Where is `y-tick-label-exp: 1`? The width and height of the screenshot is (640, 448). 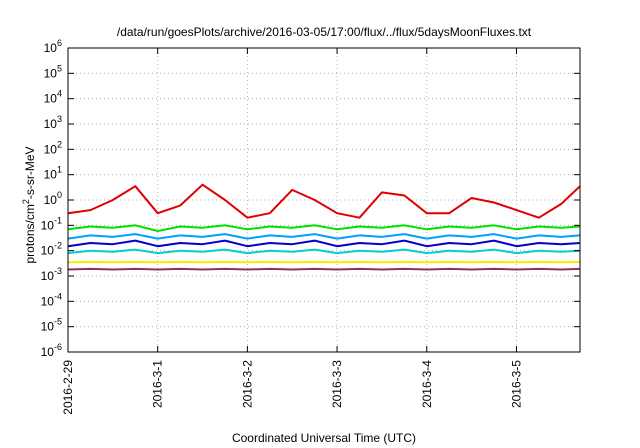
y-tick-label-exp: 1 is located at coordinates (59, 170).